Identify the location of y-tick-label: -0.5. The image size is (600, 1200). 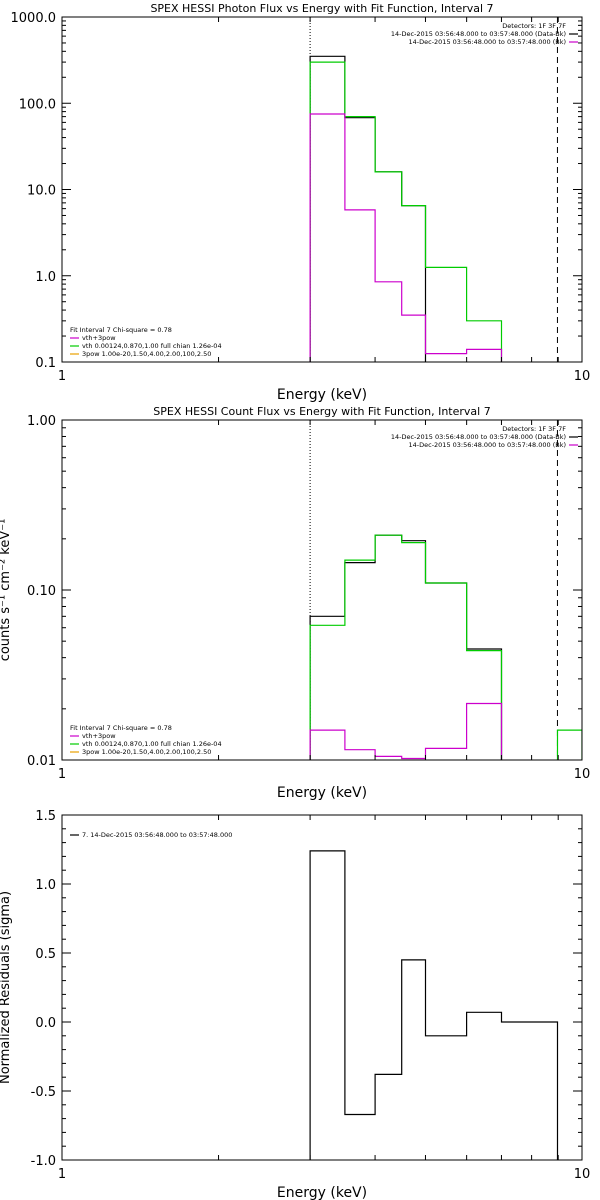
(43, 1092).